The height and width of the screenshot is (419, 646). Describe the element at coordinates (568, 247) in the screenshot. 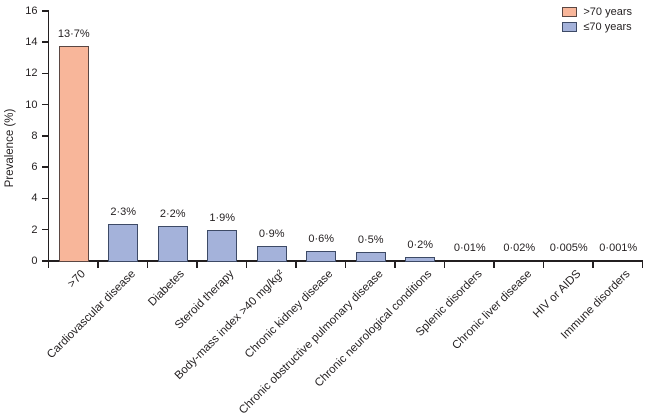

I see `bar-value-label: 0·005%` at that location.